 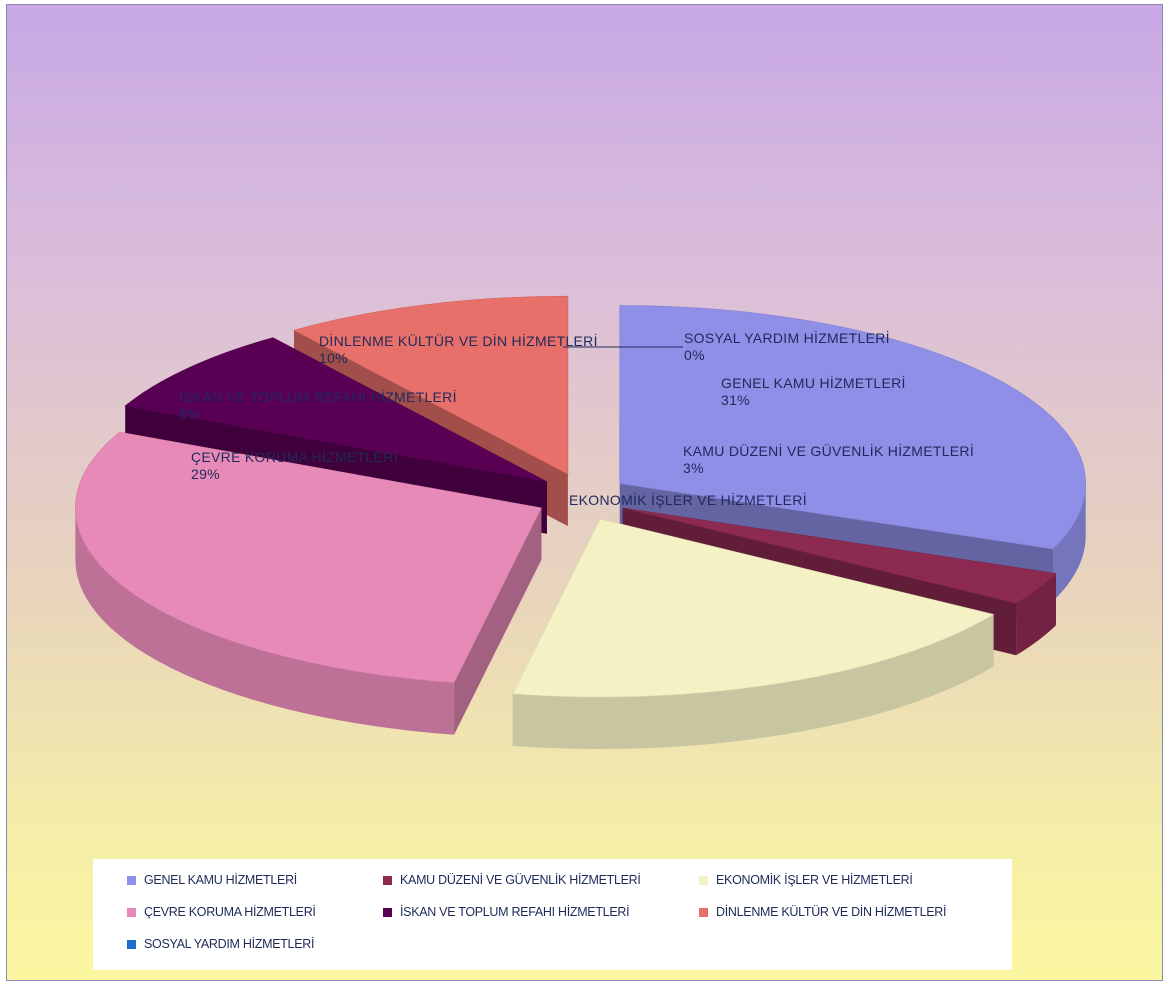 I want to click on slice-label-2: EKONOMİK İŞLER VE HİZMETLERİ, so click(x=688, y=499).